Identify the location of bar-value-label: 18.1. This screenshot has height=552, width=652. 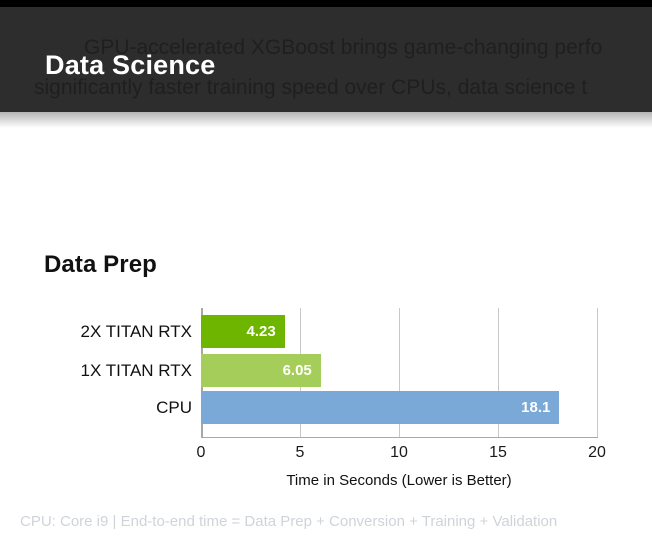
(536, 407).